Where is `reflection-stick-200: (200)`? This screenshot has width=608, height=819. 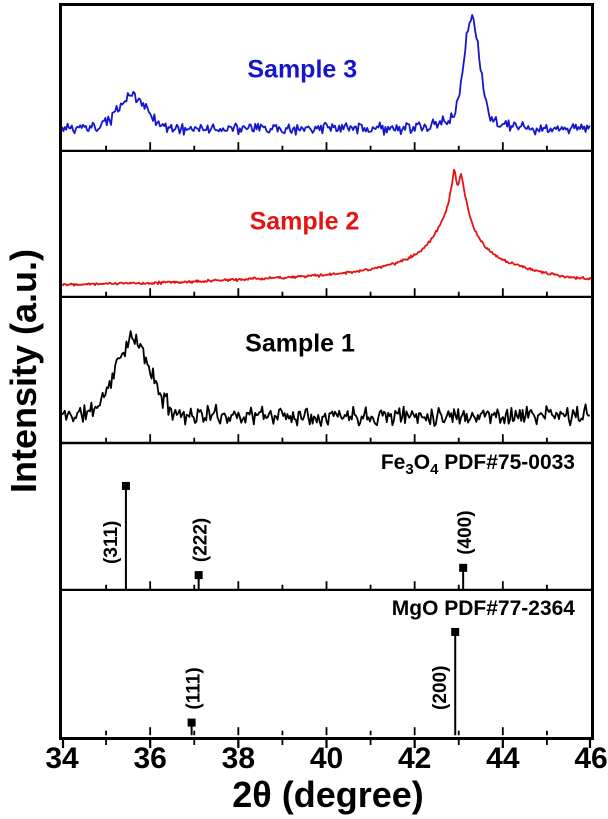
reflection-stick-200: (200) is located at coordinates (445, 681).